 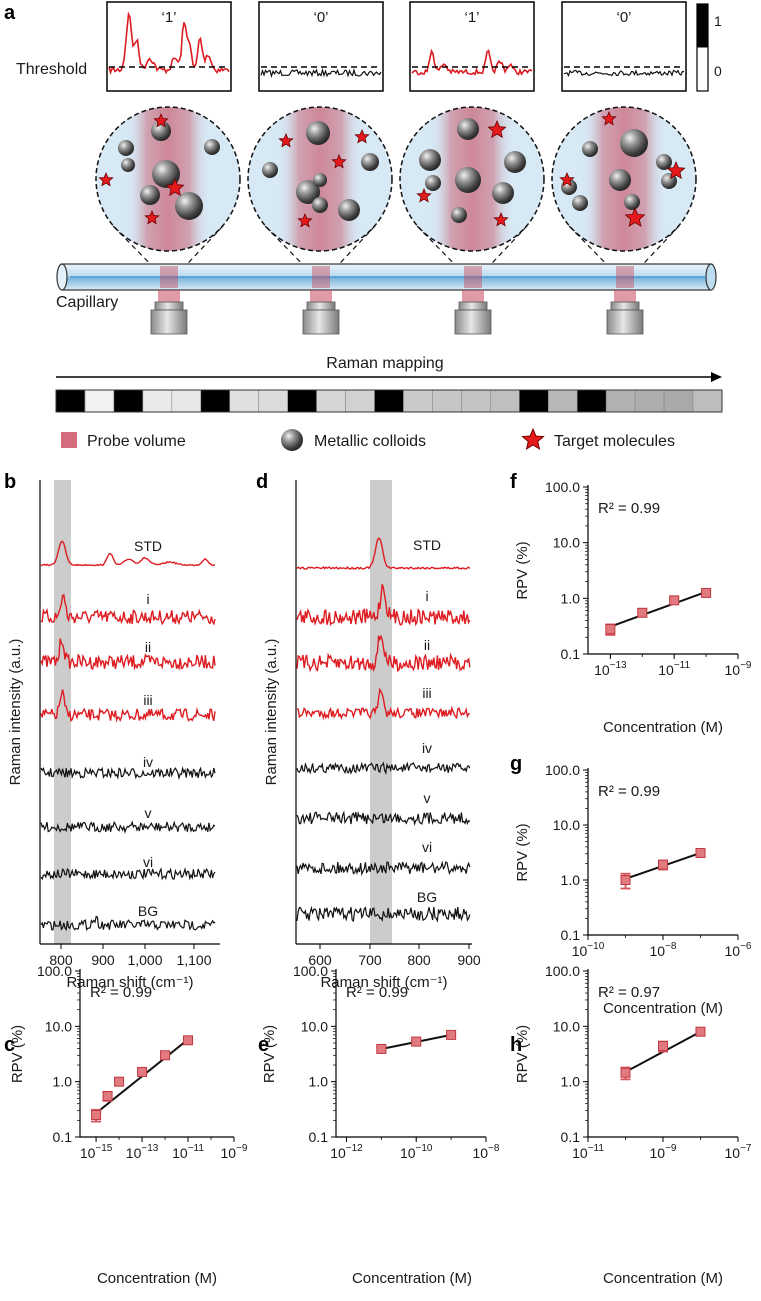 I want to click on objective-lenses, so click(x=397, y=312).